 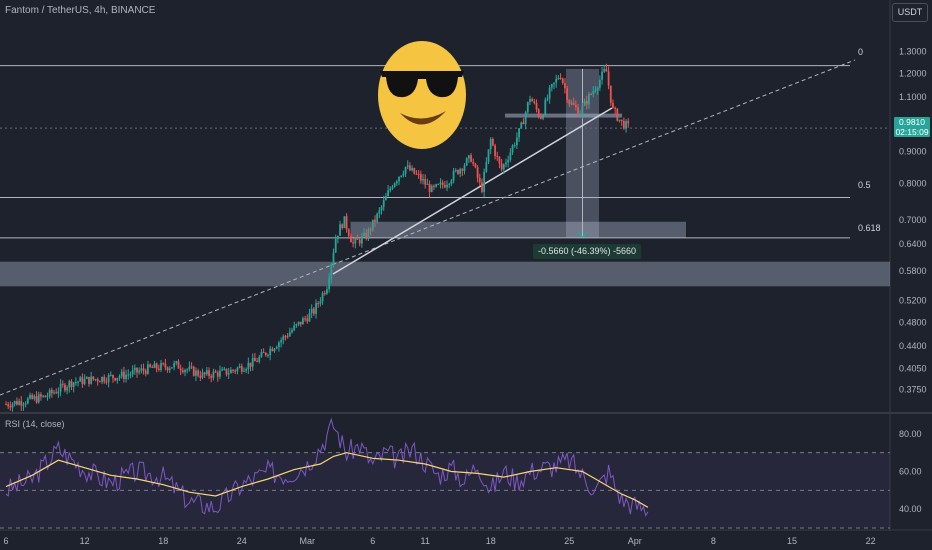 What do you see at coordinates (372, 541) in the screenshot?
I see `time-tick-5: 6` at bounding box center [372, 541].